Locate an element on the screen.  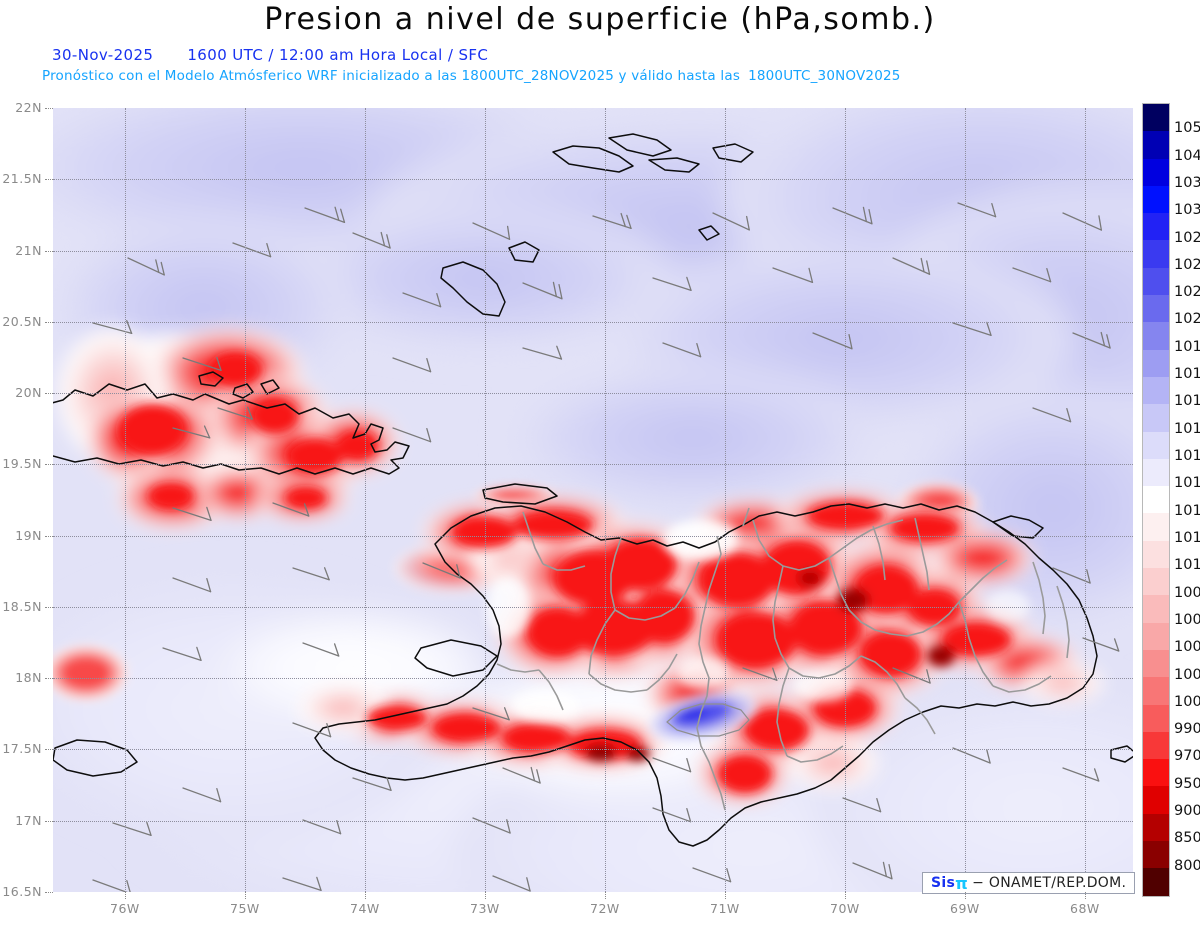
colorbar-tick-label: 1016 is located at coordinates (1187, 428).